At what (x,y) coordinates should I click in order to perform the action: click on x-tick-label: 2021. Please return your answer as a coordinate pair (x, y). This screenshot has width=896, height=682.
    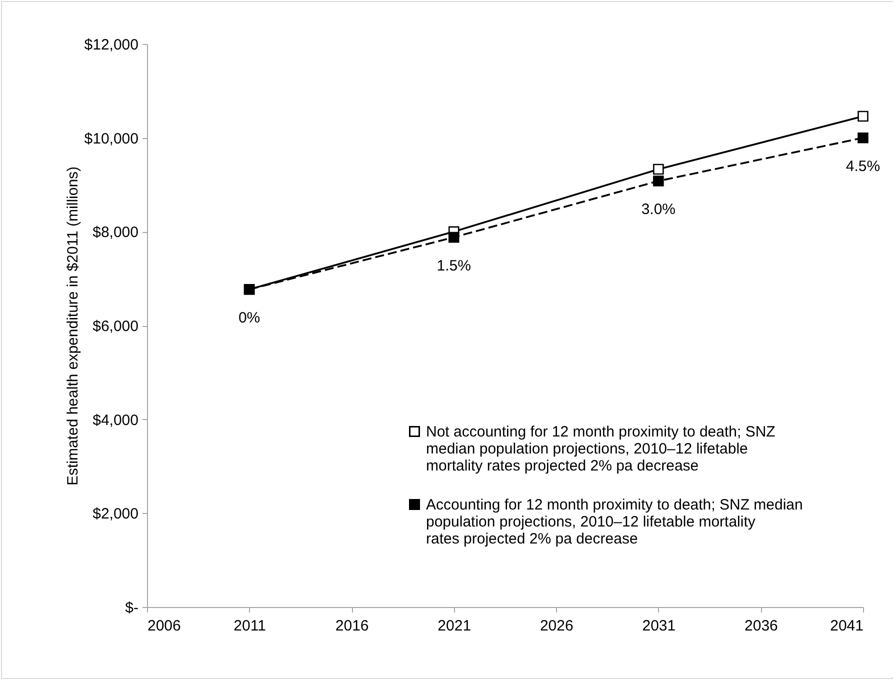
    Looking at the image, I should click on (455, 626).